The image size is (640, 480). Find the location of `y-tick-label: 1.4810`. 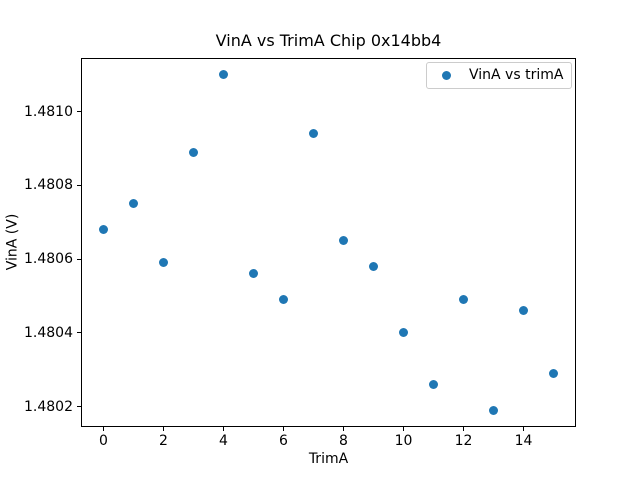

y-tick-label: 1.4810 is located at coordinates (48, 111).